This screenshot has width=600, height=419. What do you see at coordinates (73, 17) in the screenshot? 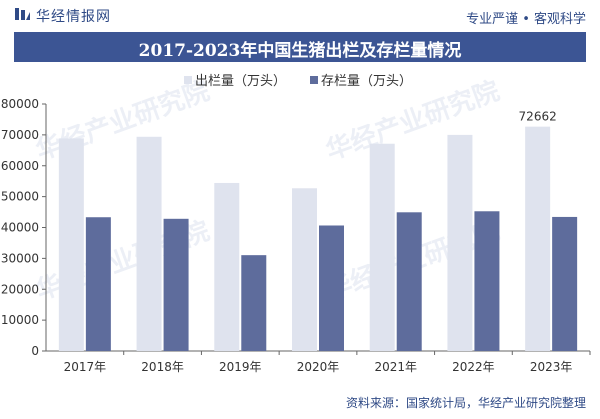
I see `brand-name: 华经情报网` at bounding box center [73, 17].